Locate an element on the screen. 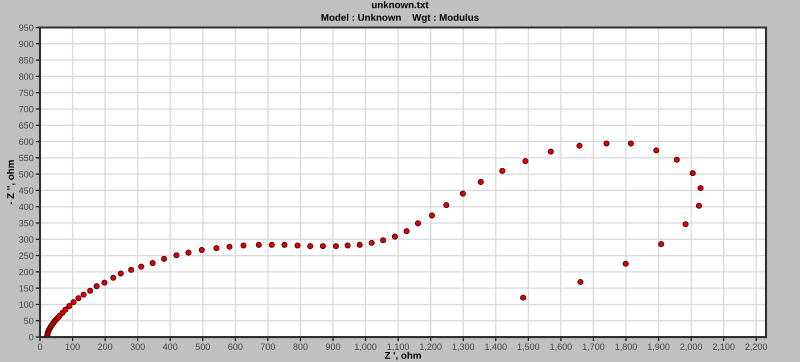 The height and width of the screenshot is (362, 800). y-tick-label: 700 is located at coordinates (26, 109).